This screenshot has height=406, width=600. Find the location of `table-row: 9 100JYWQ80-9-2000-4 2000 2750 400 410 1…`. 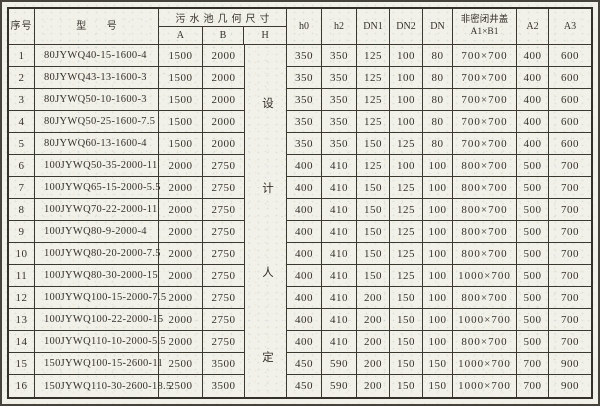

table-row: 9 100JYWQ80-9-2000-4 2000 2750 400 410 1… is located at coordinates (300, 232).